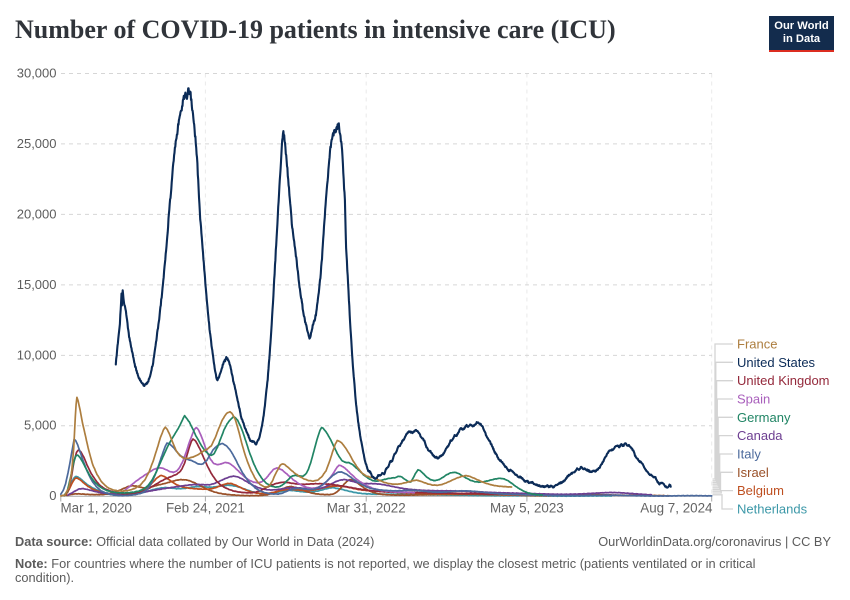 Image resolution: width=850 pixels, height=600 pixels. I want to click on svg-text: 15,000, so click(37, 284).